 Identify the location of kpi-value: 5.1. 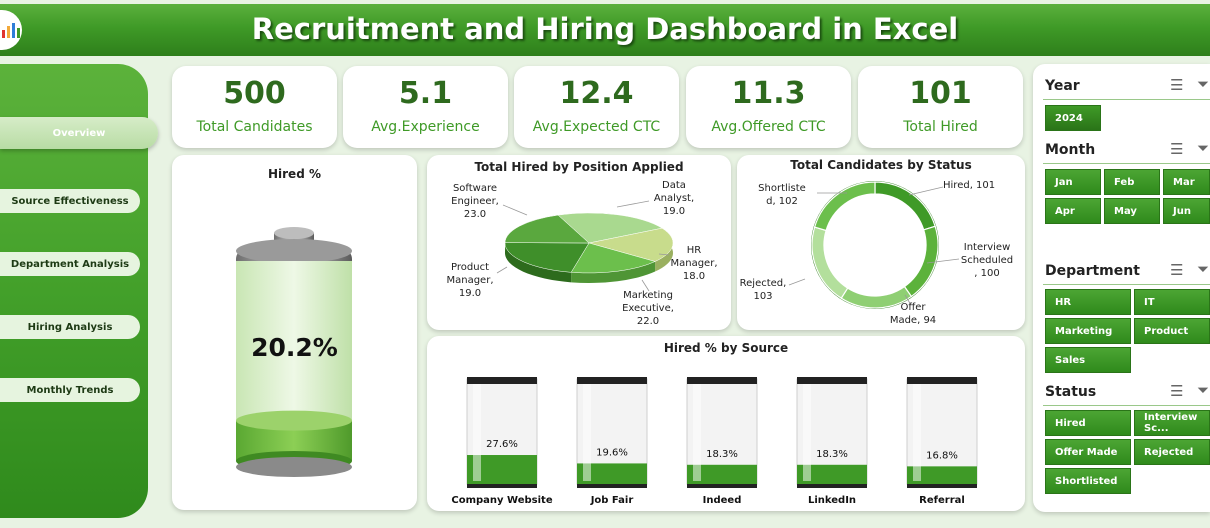
(425, 93).